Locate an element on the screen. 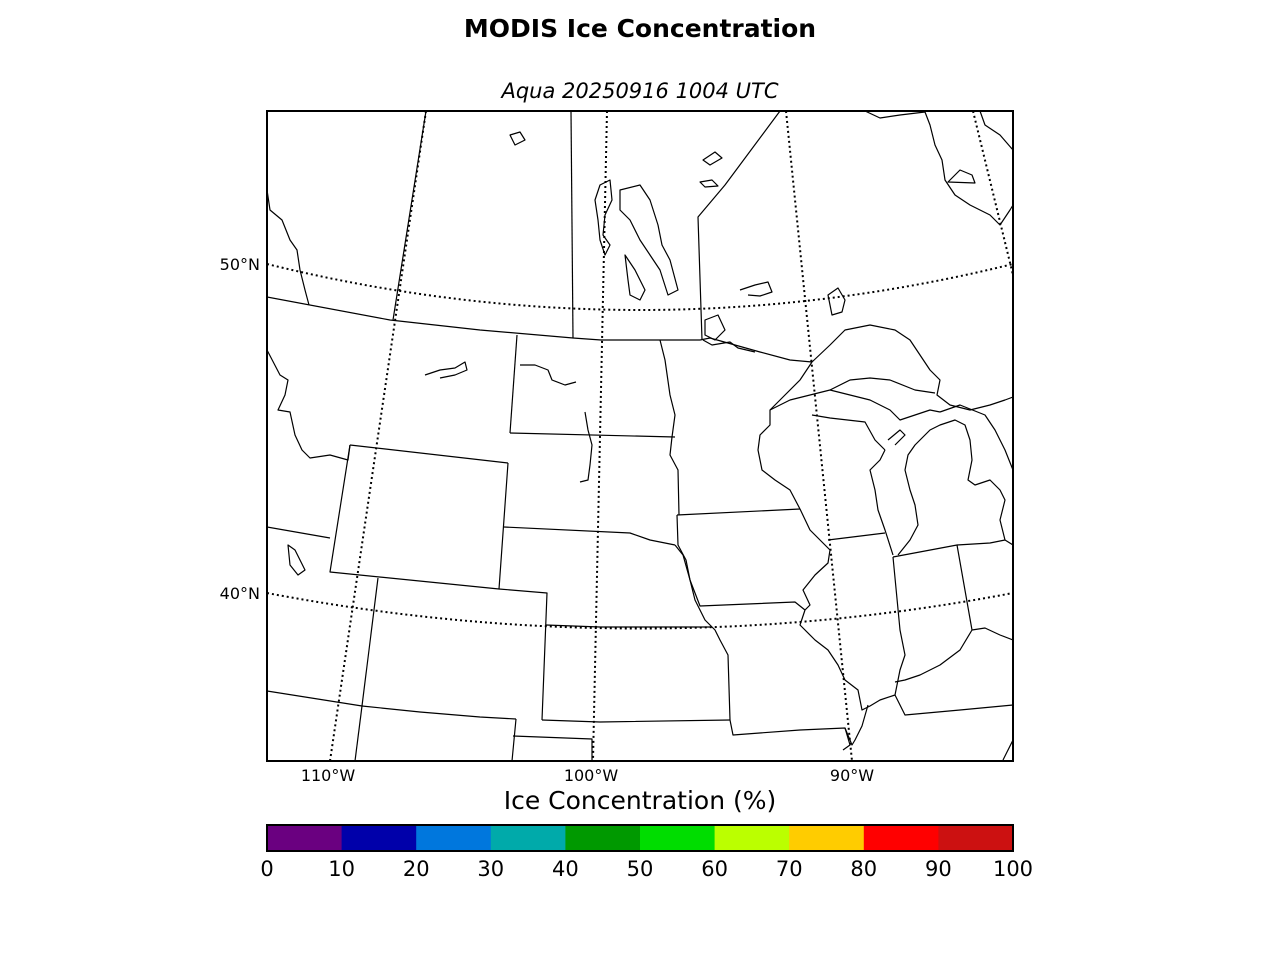  wisconsin-illinois-border is located at coordinates (856, 536).